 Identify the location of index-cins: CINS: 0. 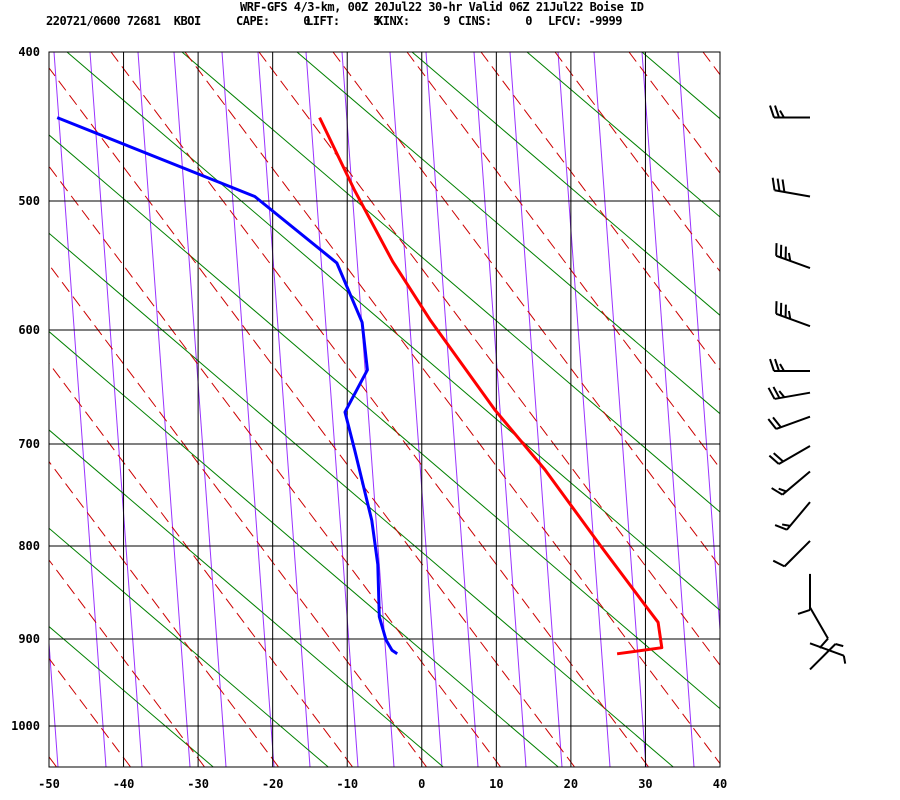
(495, 21).